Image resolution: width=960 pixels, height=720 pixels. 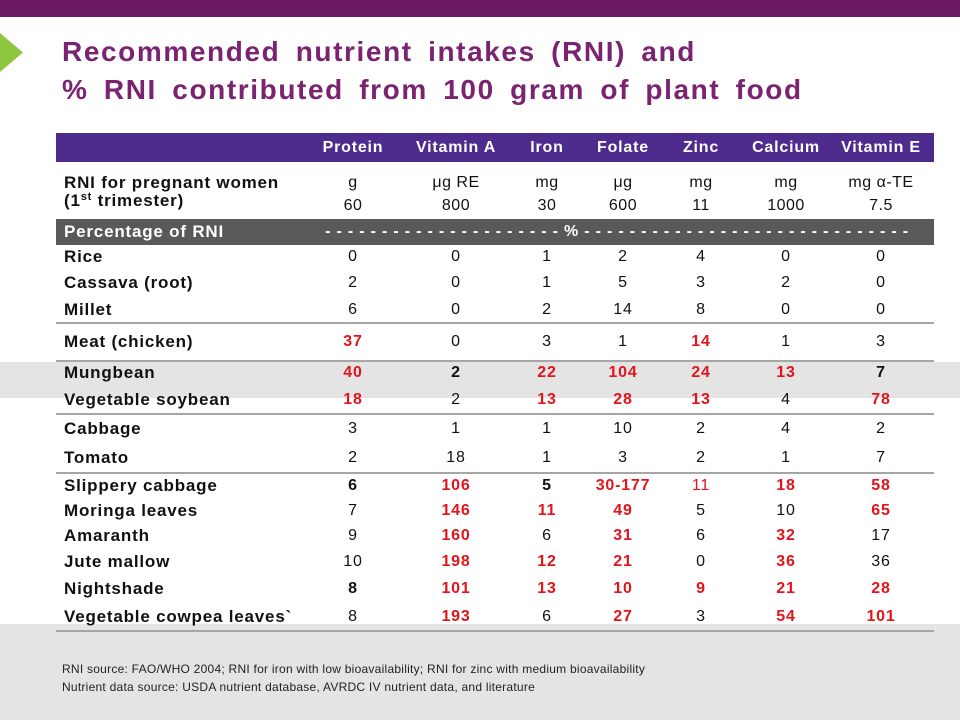 What do you see at coordinates (881, 182) in the screenshot?
I see `rni-unit: mg α-TE` at bounding box center [881, 182].